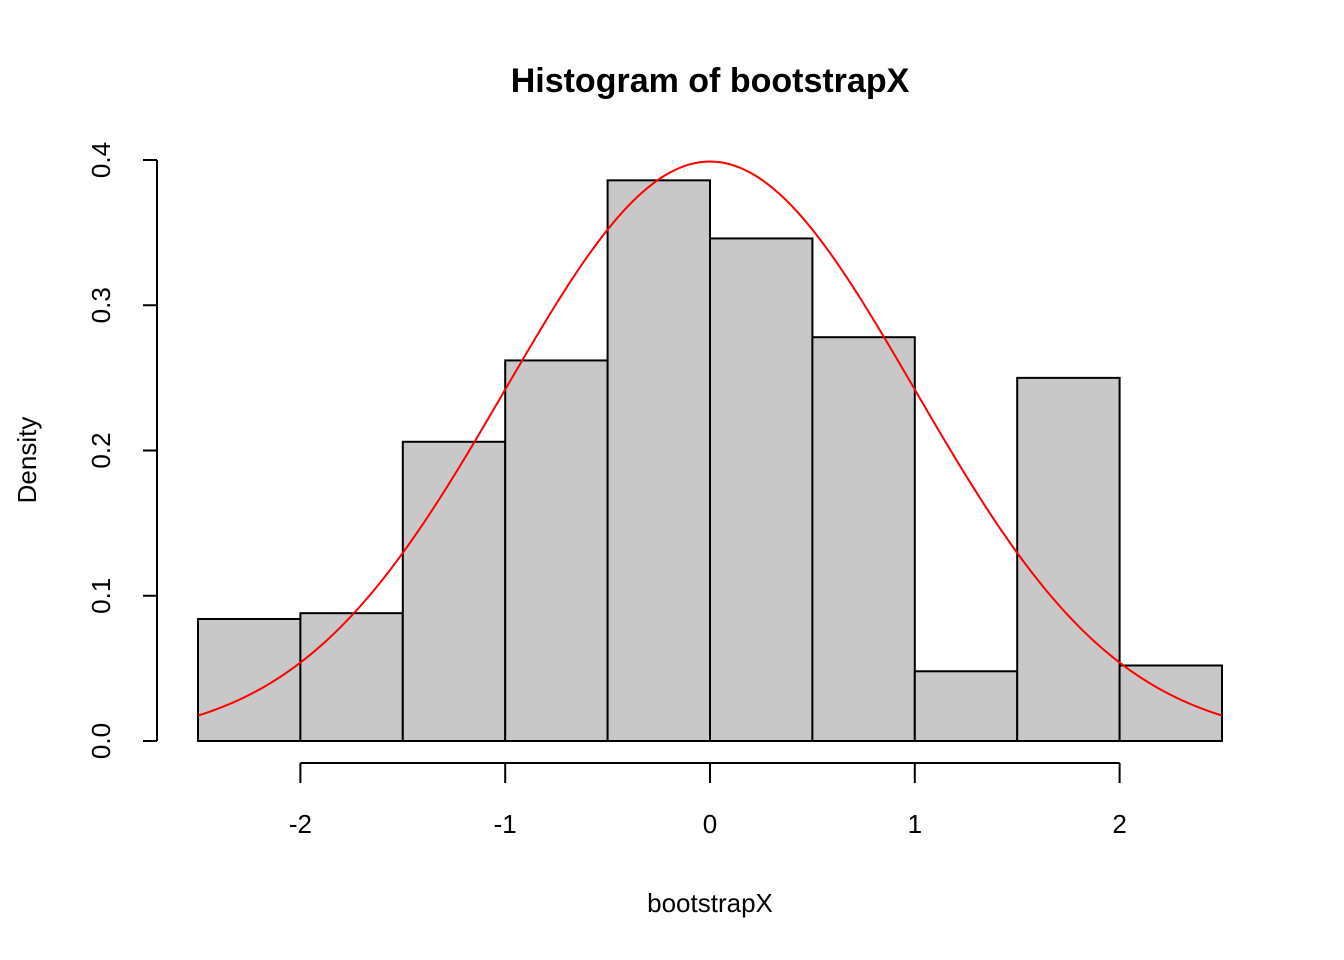 The width and height of the screenshot is (1344, 960). Describe the element at coordinates (708, 800) in the screenshot. I see `x-axis: -2 -1 0 1 2` at that location.